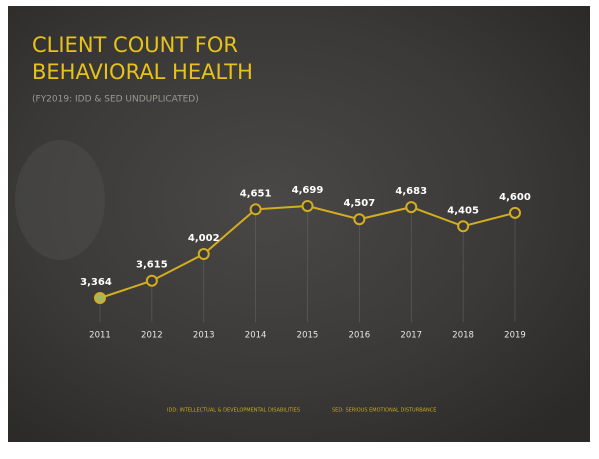  Describe the element at coordinates (308, 190) in the screenshot. I see `data-label: 4,699` at that location.